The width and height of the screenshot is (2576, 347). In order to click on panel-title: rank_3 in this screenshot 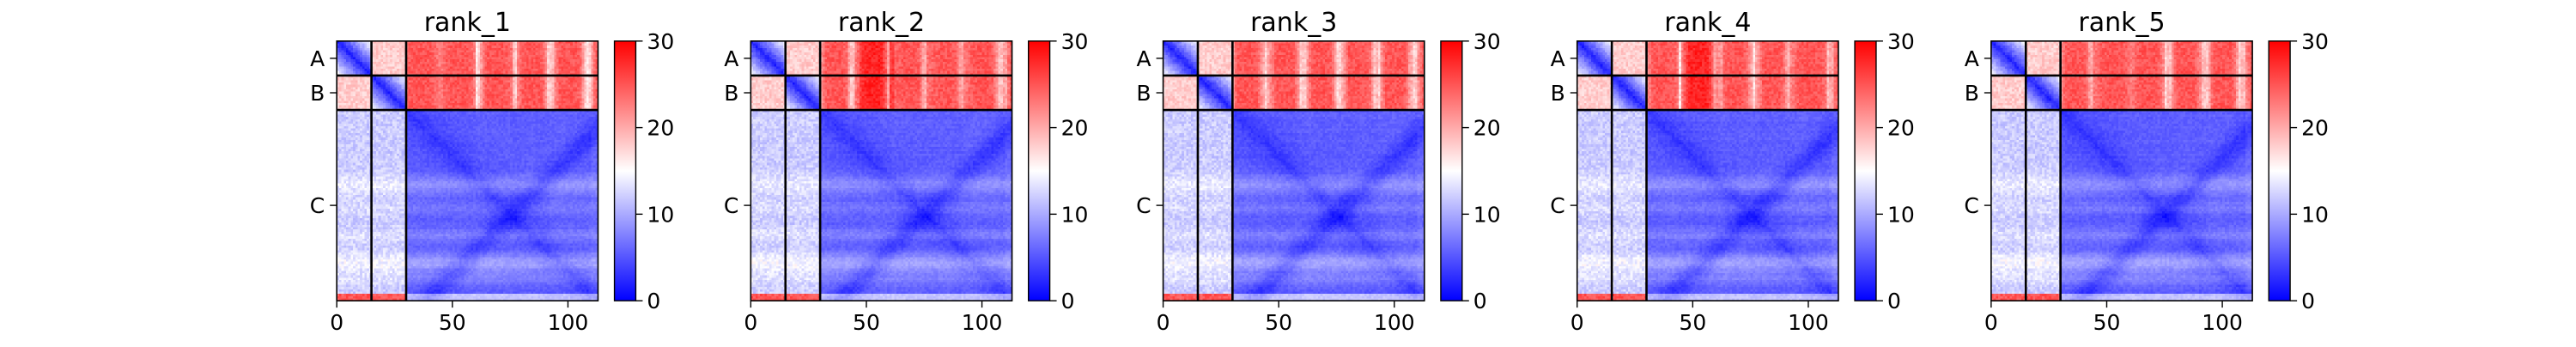, I will do `click(1294, 23)`.